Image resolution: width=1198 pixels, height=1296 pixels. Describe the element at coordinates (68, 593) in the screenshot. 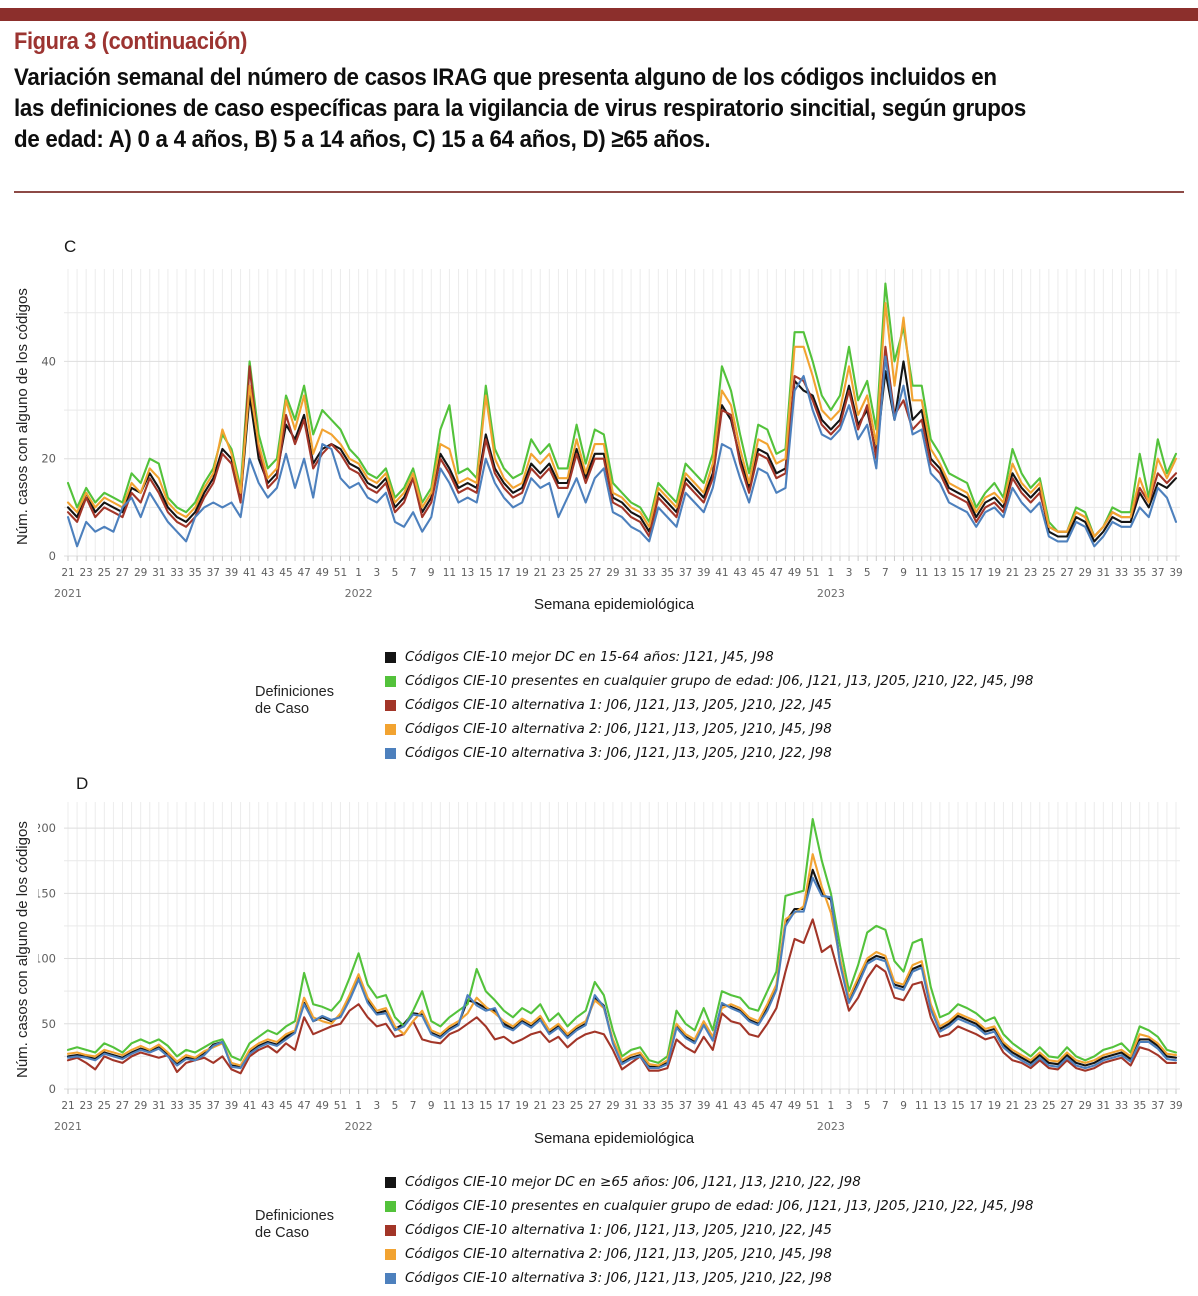

I see `svg-text: 2021` at that location.